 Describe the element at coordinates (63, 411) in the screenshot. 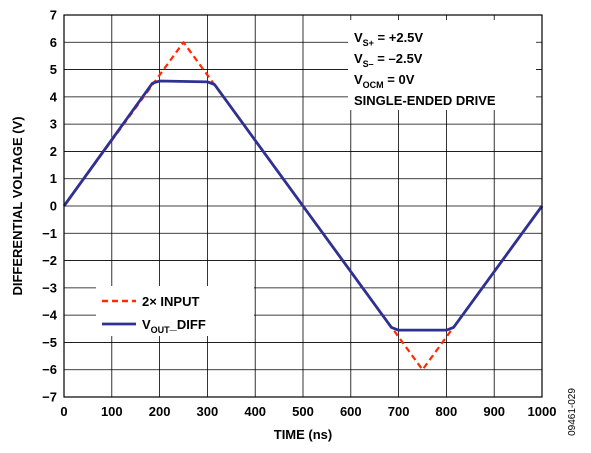

I see `x-tick-label-0: 0` at that location.